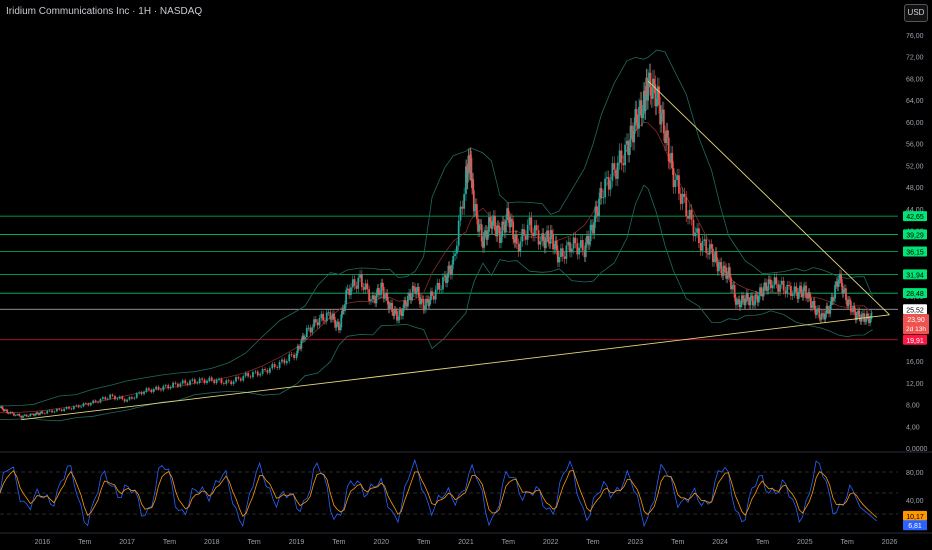  What do you see at coordinates (915, 234) in the screenshot?
I see `level-label-bg` at bounding box center [915, 234].